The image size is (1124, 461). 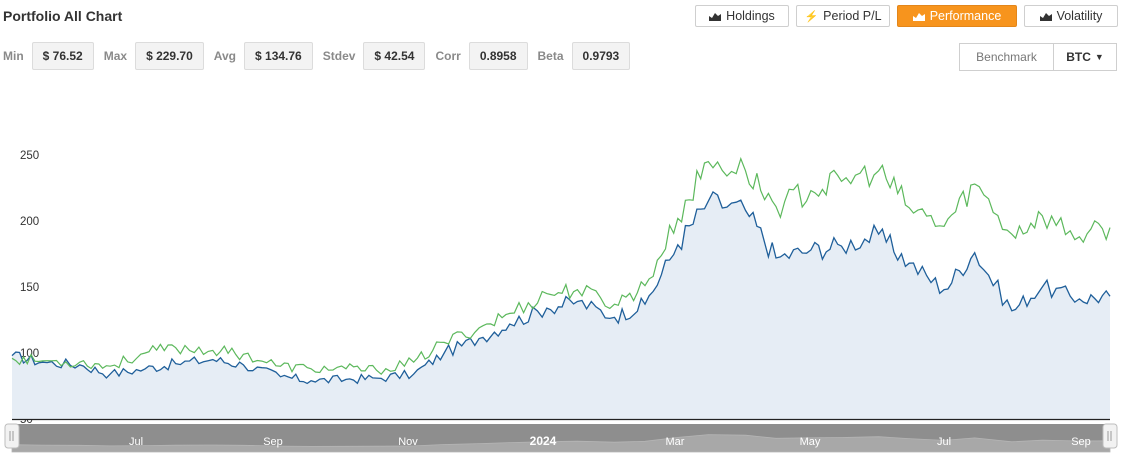 I want to click on stat-label-stdev: Stdev, so click(x=339, y=56).